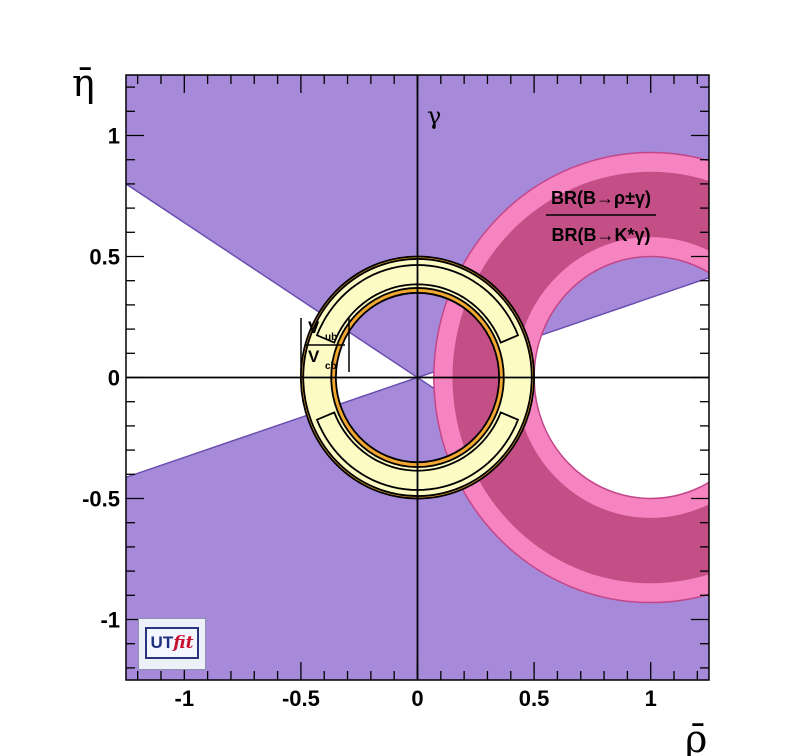 Image resolution: width=788 pixels, height=756 pixels. I want to click on y-tick-label: -1, so click(110, 620).